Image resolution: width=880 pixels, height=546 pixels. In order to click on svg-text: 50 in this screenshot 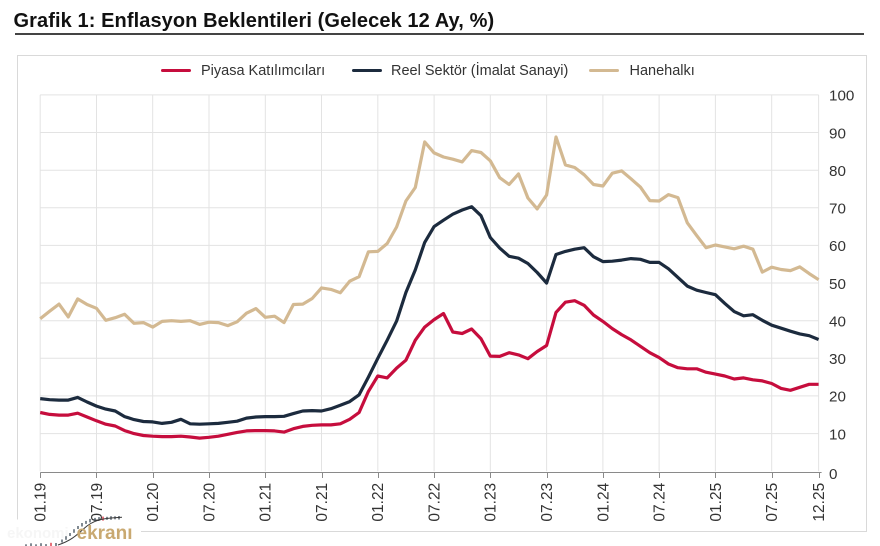, I will do `click(837, 284)`.